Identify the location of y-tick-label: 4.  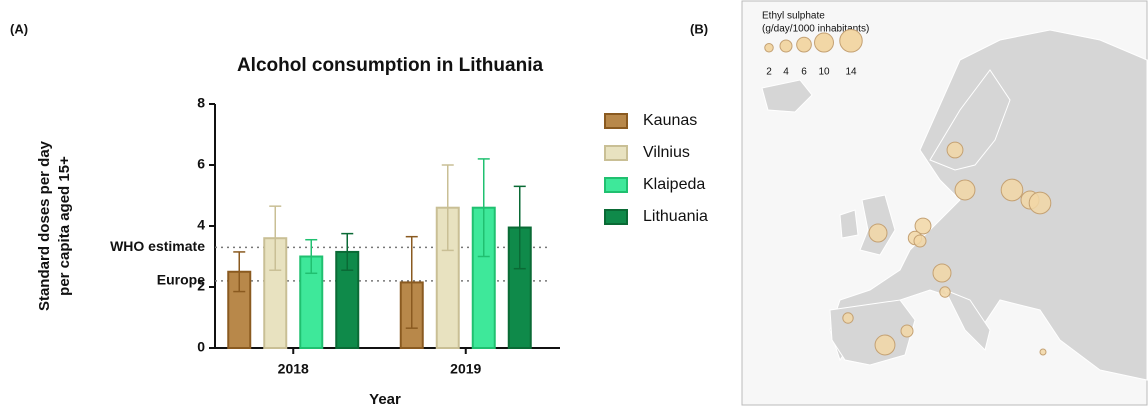
(201, 225).